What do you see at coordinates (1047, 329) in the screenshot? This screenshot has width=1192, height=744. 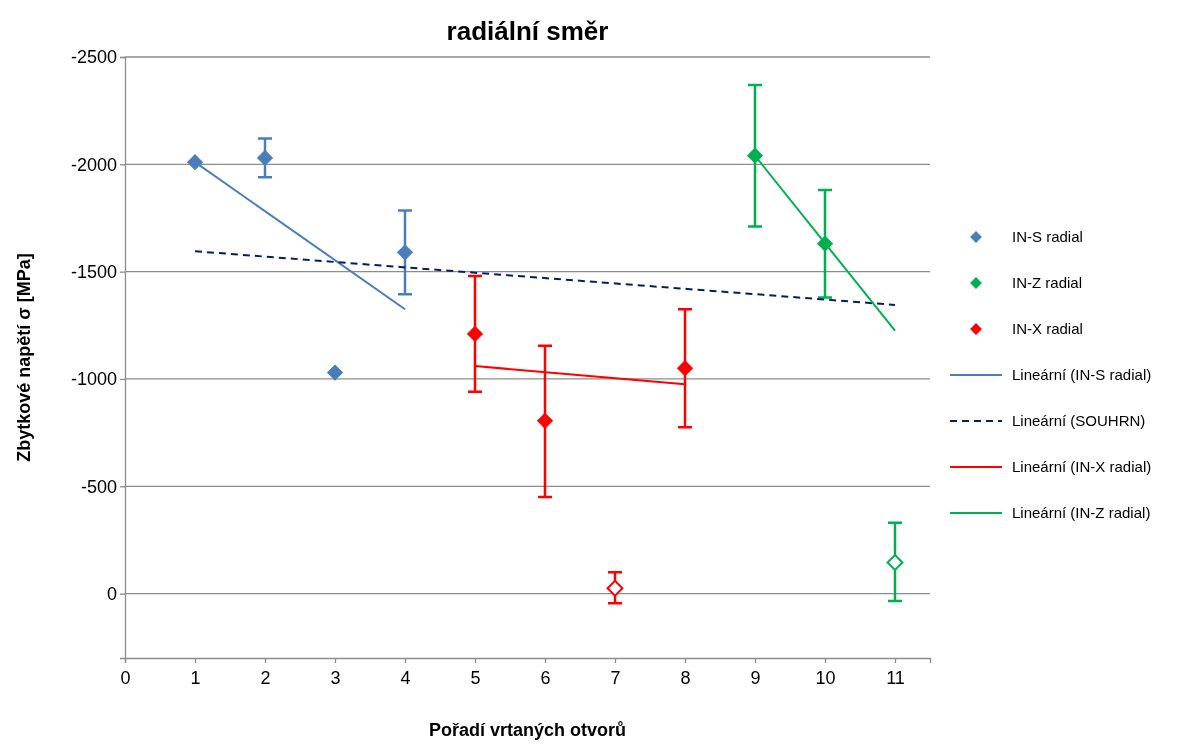 I see `legend-label: IN-X radial` at bounding box center [1047, 329].